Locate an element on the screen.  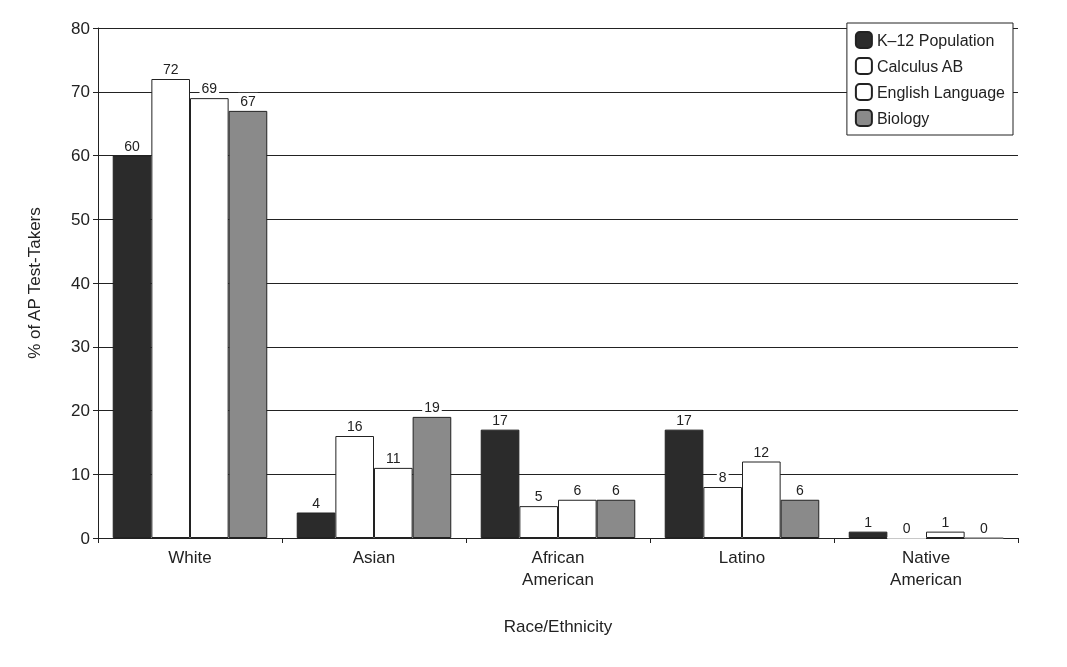
data-label: 11 is located at coordinates (393, 457).